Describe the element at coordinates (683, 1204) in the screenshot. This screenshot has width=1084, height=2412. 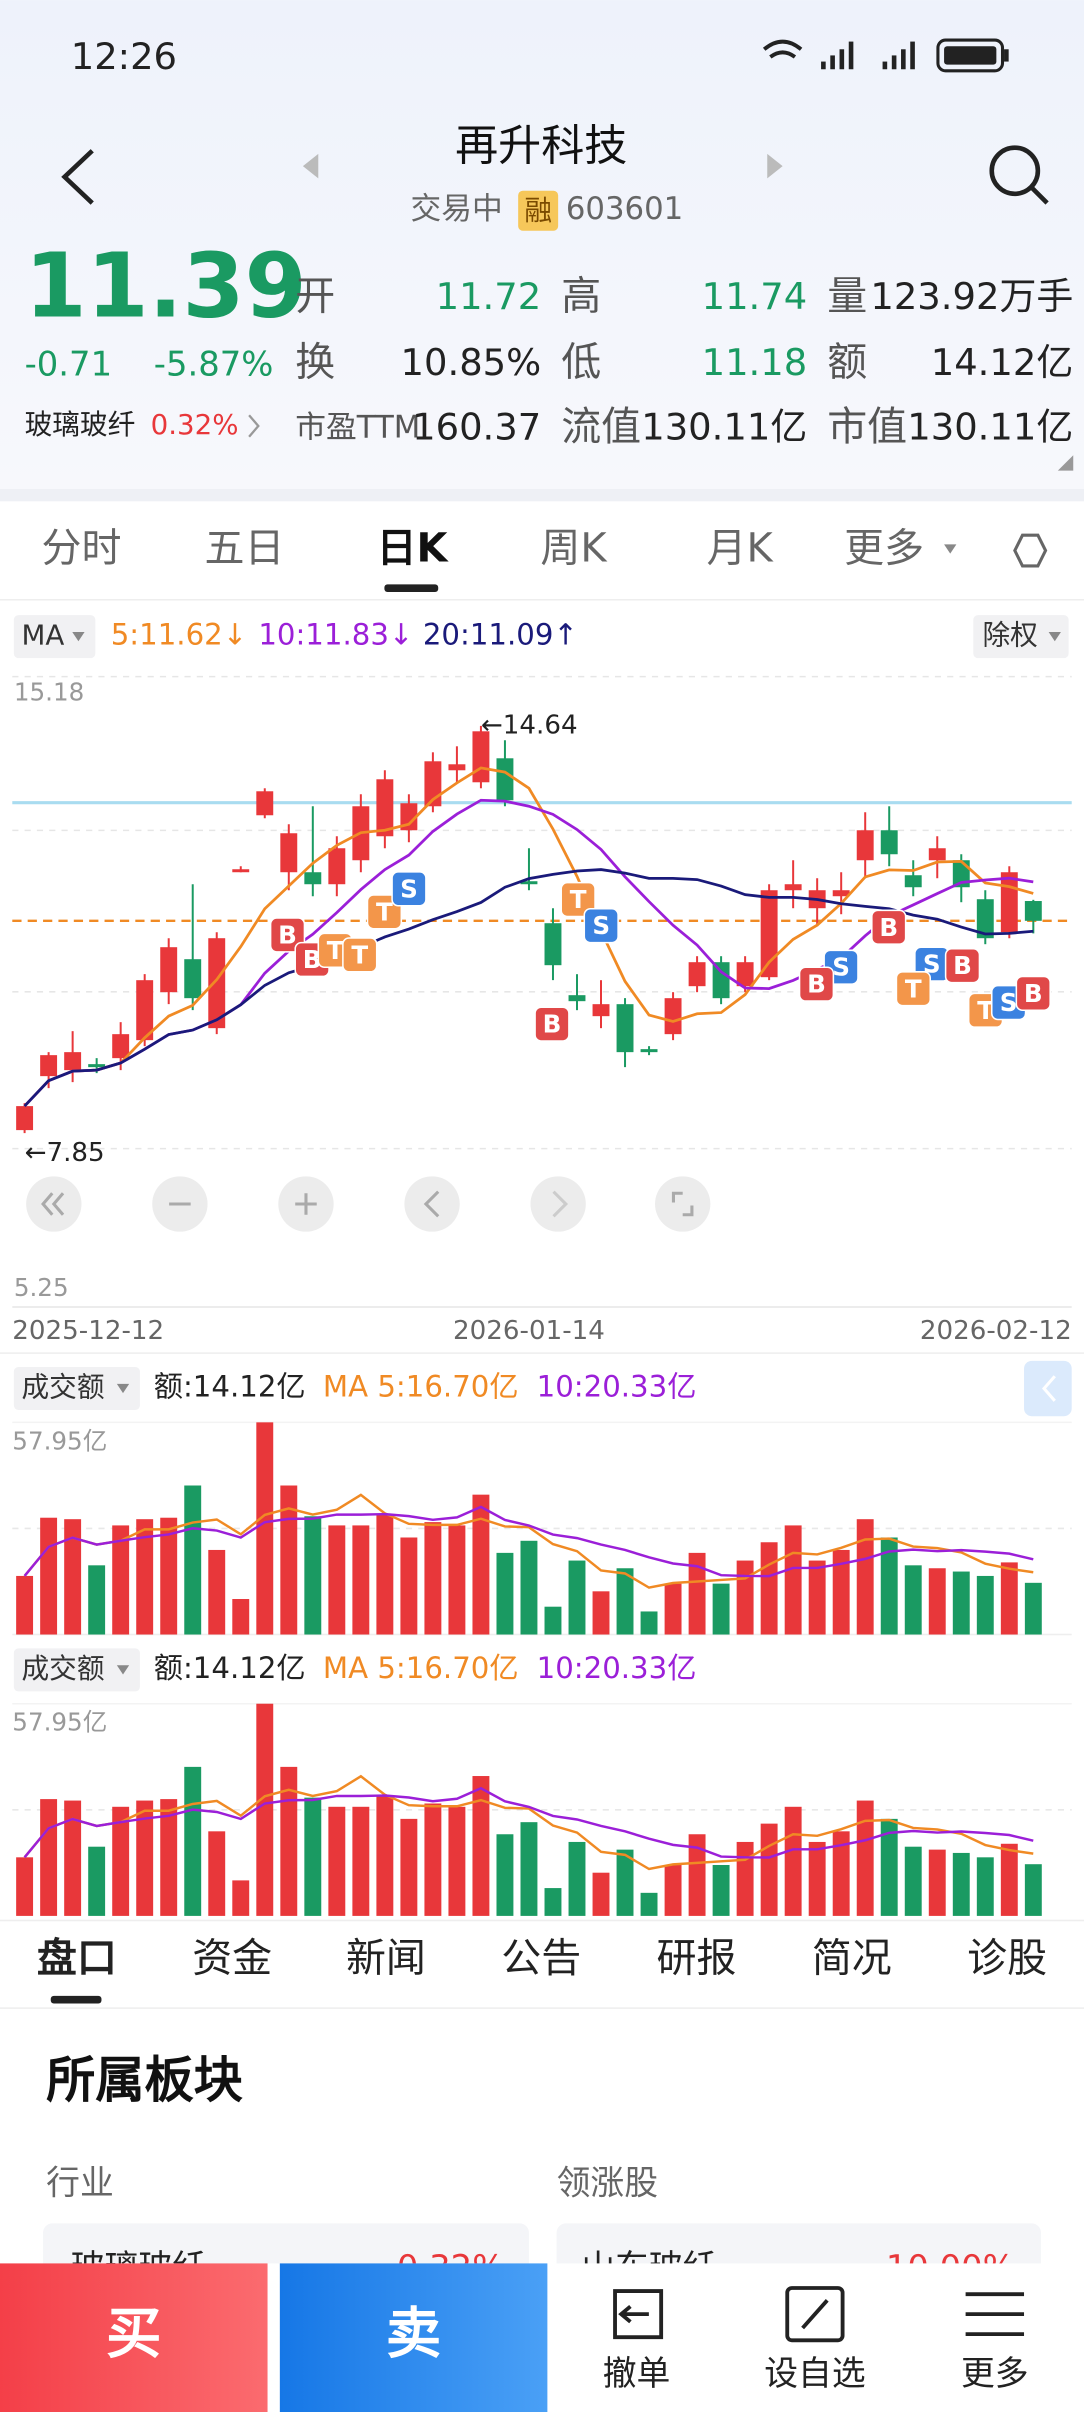
I see `fullscreen` at that location.